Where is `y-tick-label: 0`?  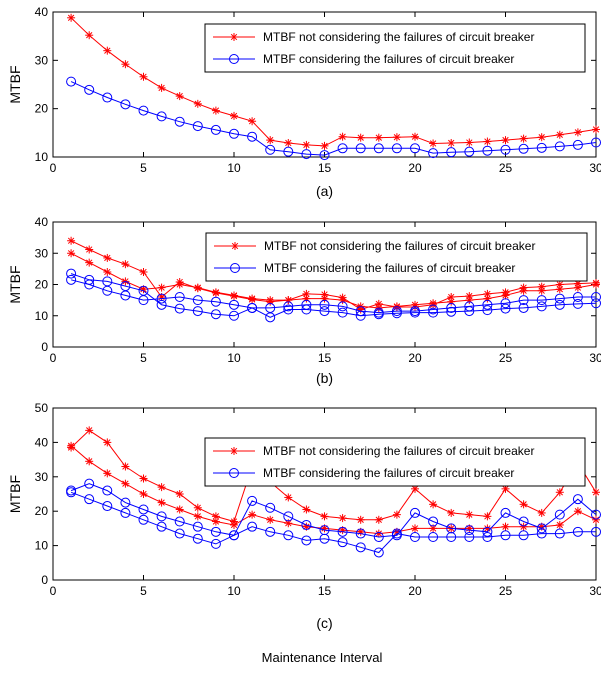
y-tick-label: 0 is located at coordinates (44, 347).